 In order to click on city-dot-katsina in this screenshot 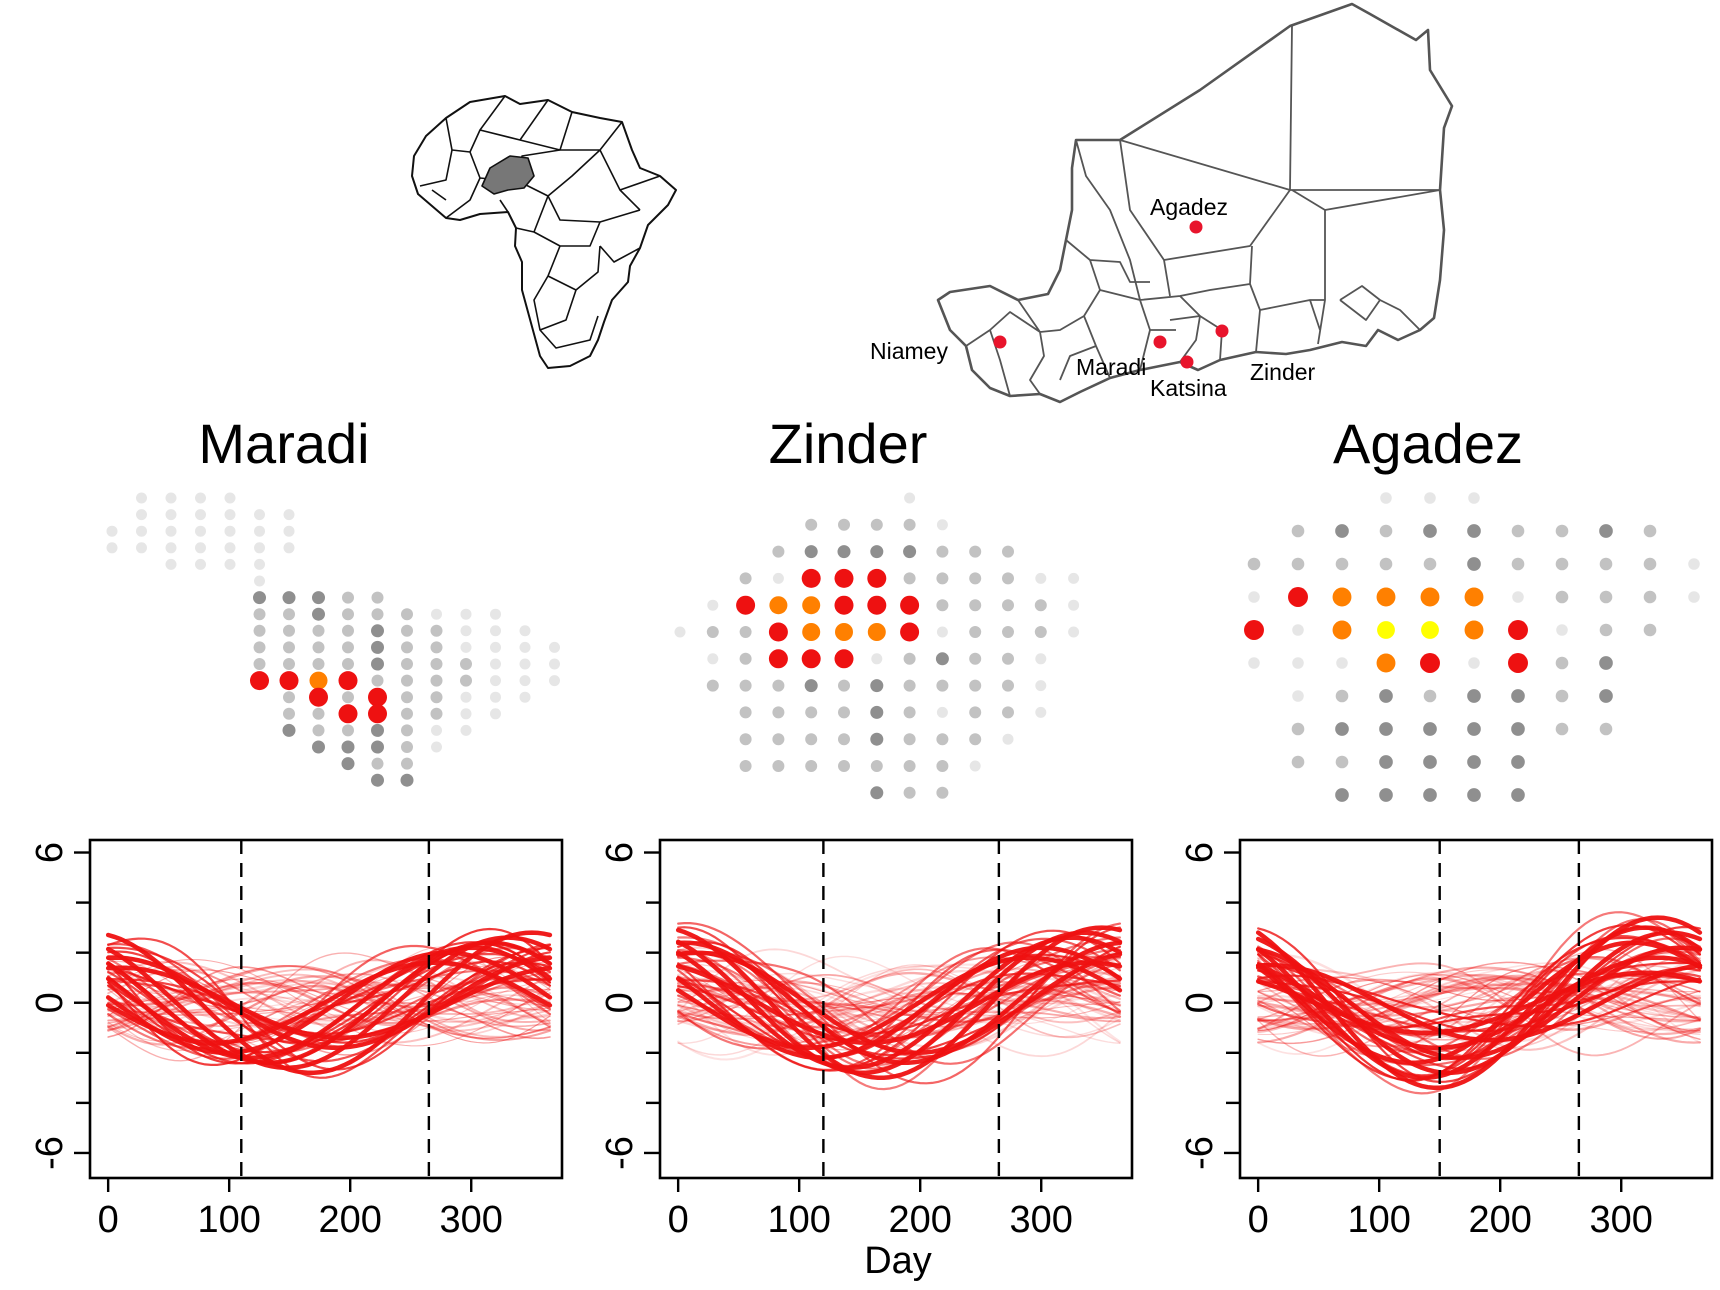, I will do `click(1187, 362)`.